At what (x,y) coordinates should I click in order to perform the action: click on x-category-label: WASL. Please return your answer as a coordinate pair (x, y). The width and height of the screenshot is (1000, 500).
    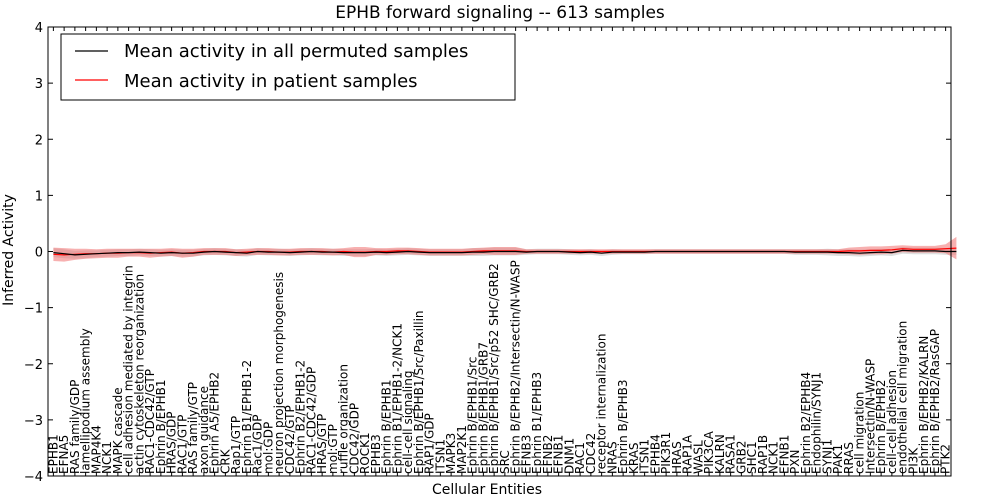
    Looking at the image, I should click on (698, 457).